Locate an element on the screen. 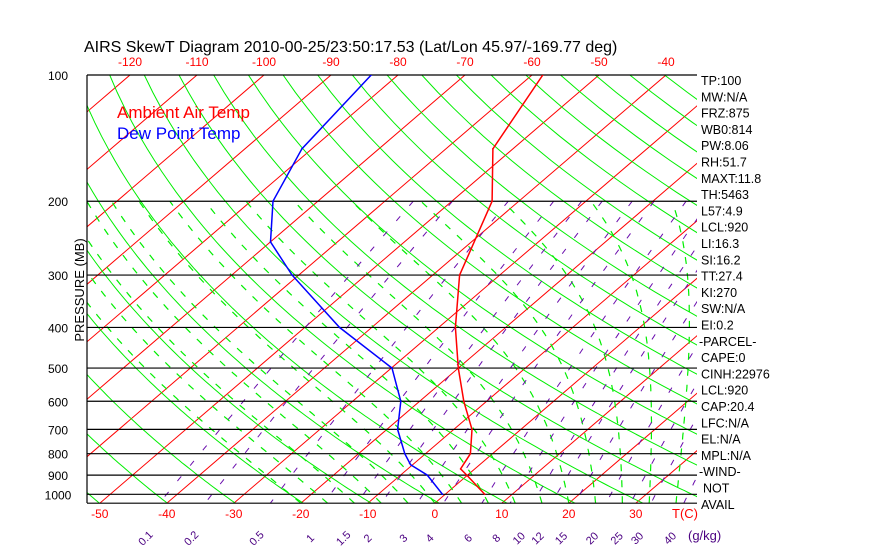 The image size is (870, 560). bottom-temp-tick-label: -10 is located at coordinates (368, 514).